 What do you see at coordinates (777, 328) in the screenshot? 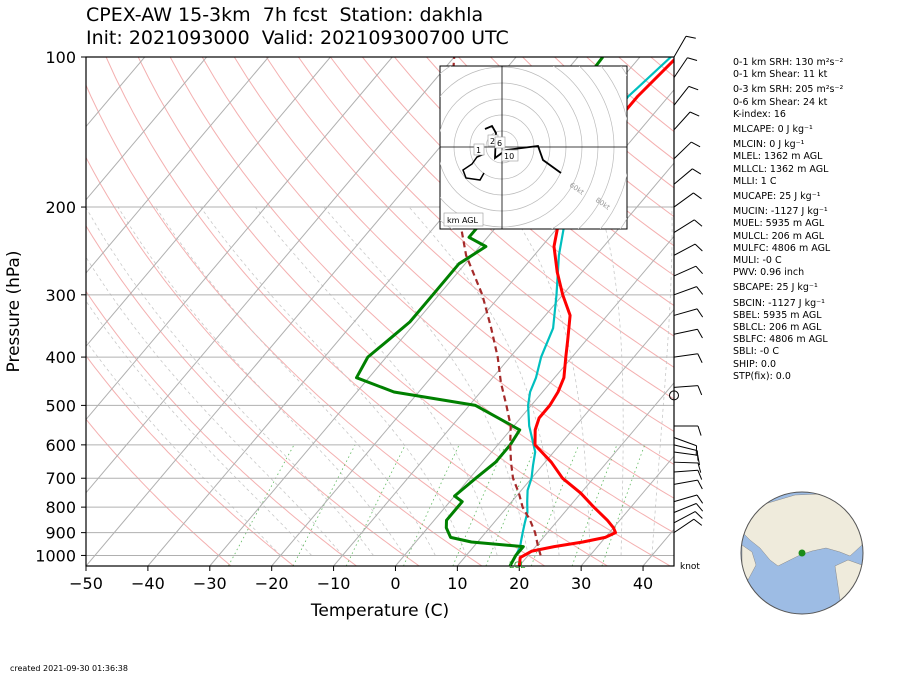
I see `stat-line: SBLCL: 206 m AGL` at bounding box center [777, 328].